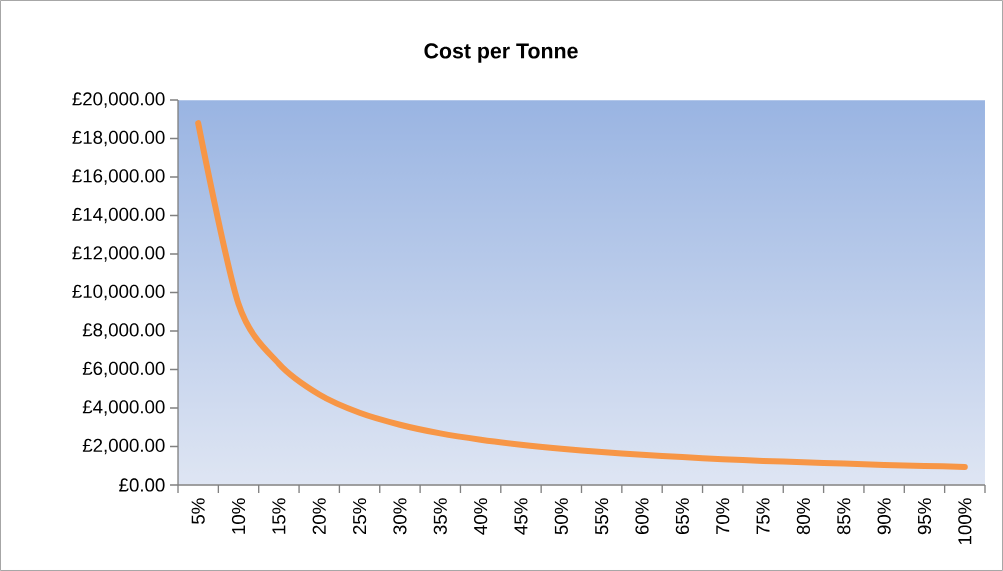  Describe the element at coordinates (279, 516) in the screenshot. I see `x-tick-label: 15%` at that location.